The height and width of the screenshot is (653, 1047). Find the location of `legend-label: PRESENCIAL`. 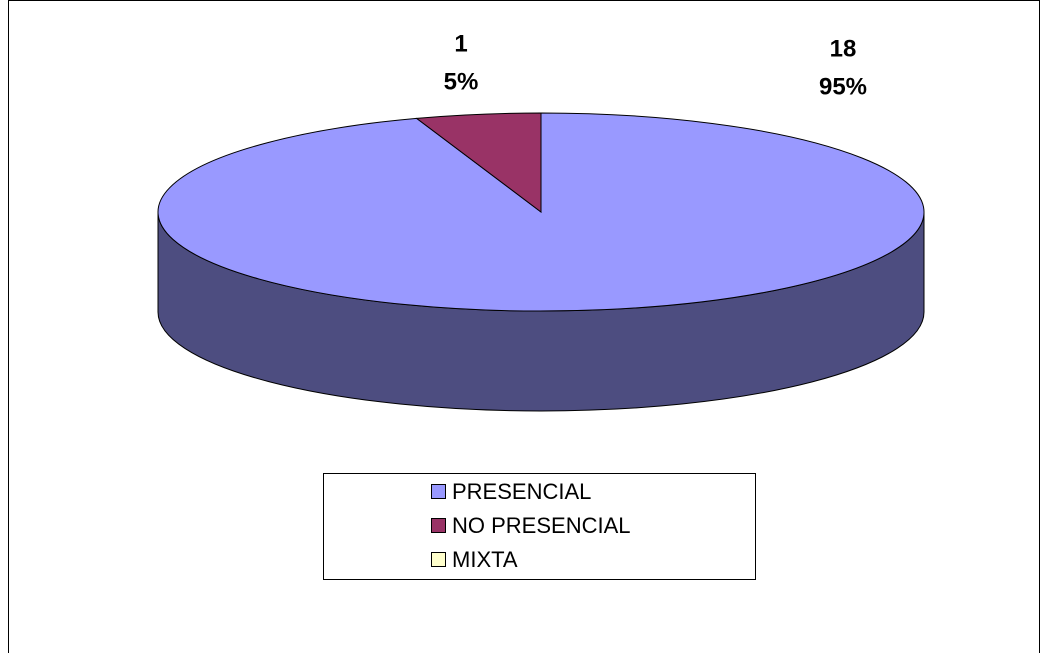

legend-label: PRESENCIAL is located at coordinates (521, 491).